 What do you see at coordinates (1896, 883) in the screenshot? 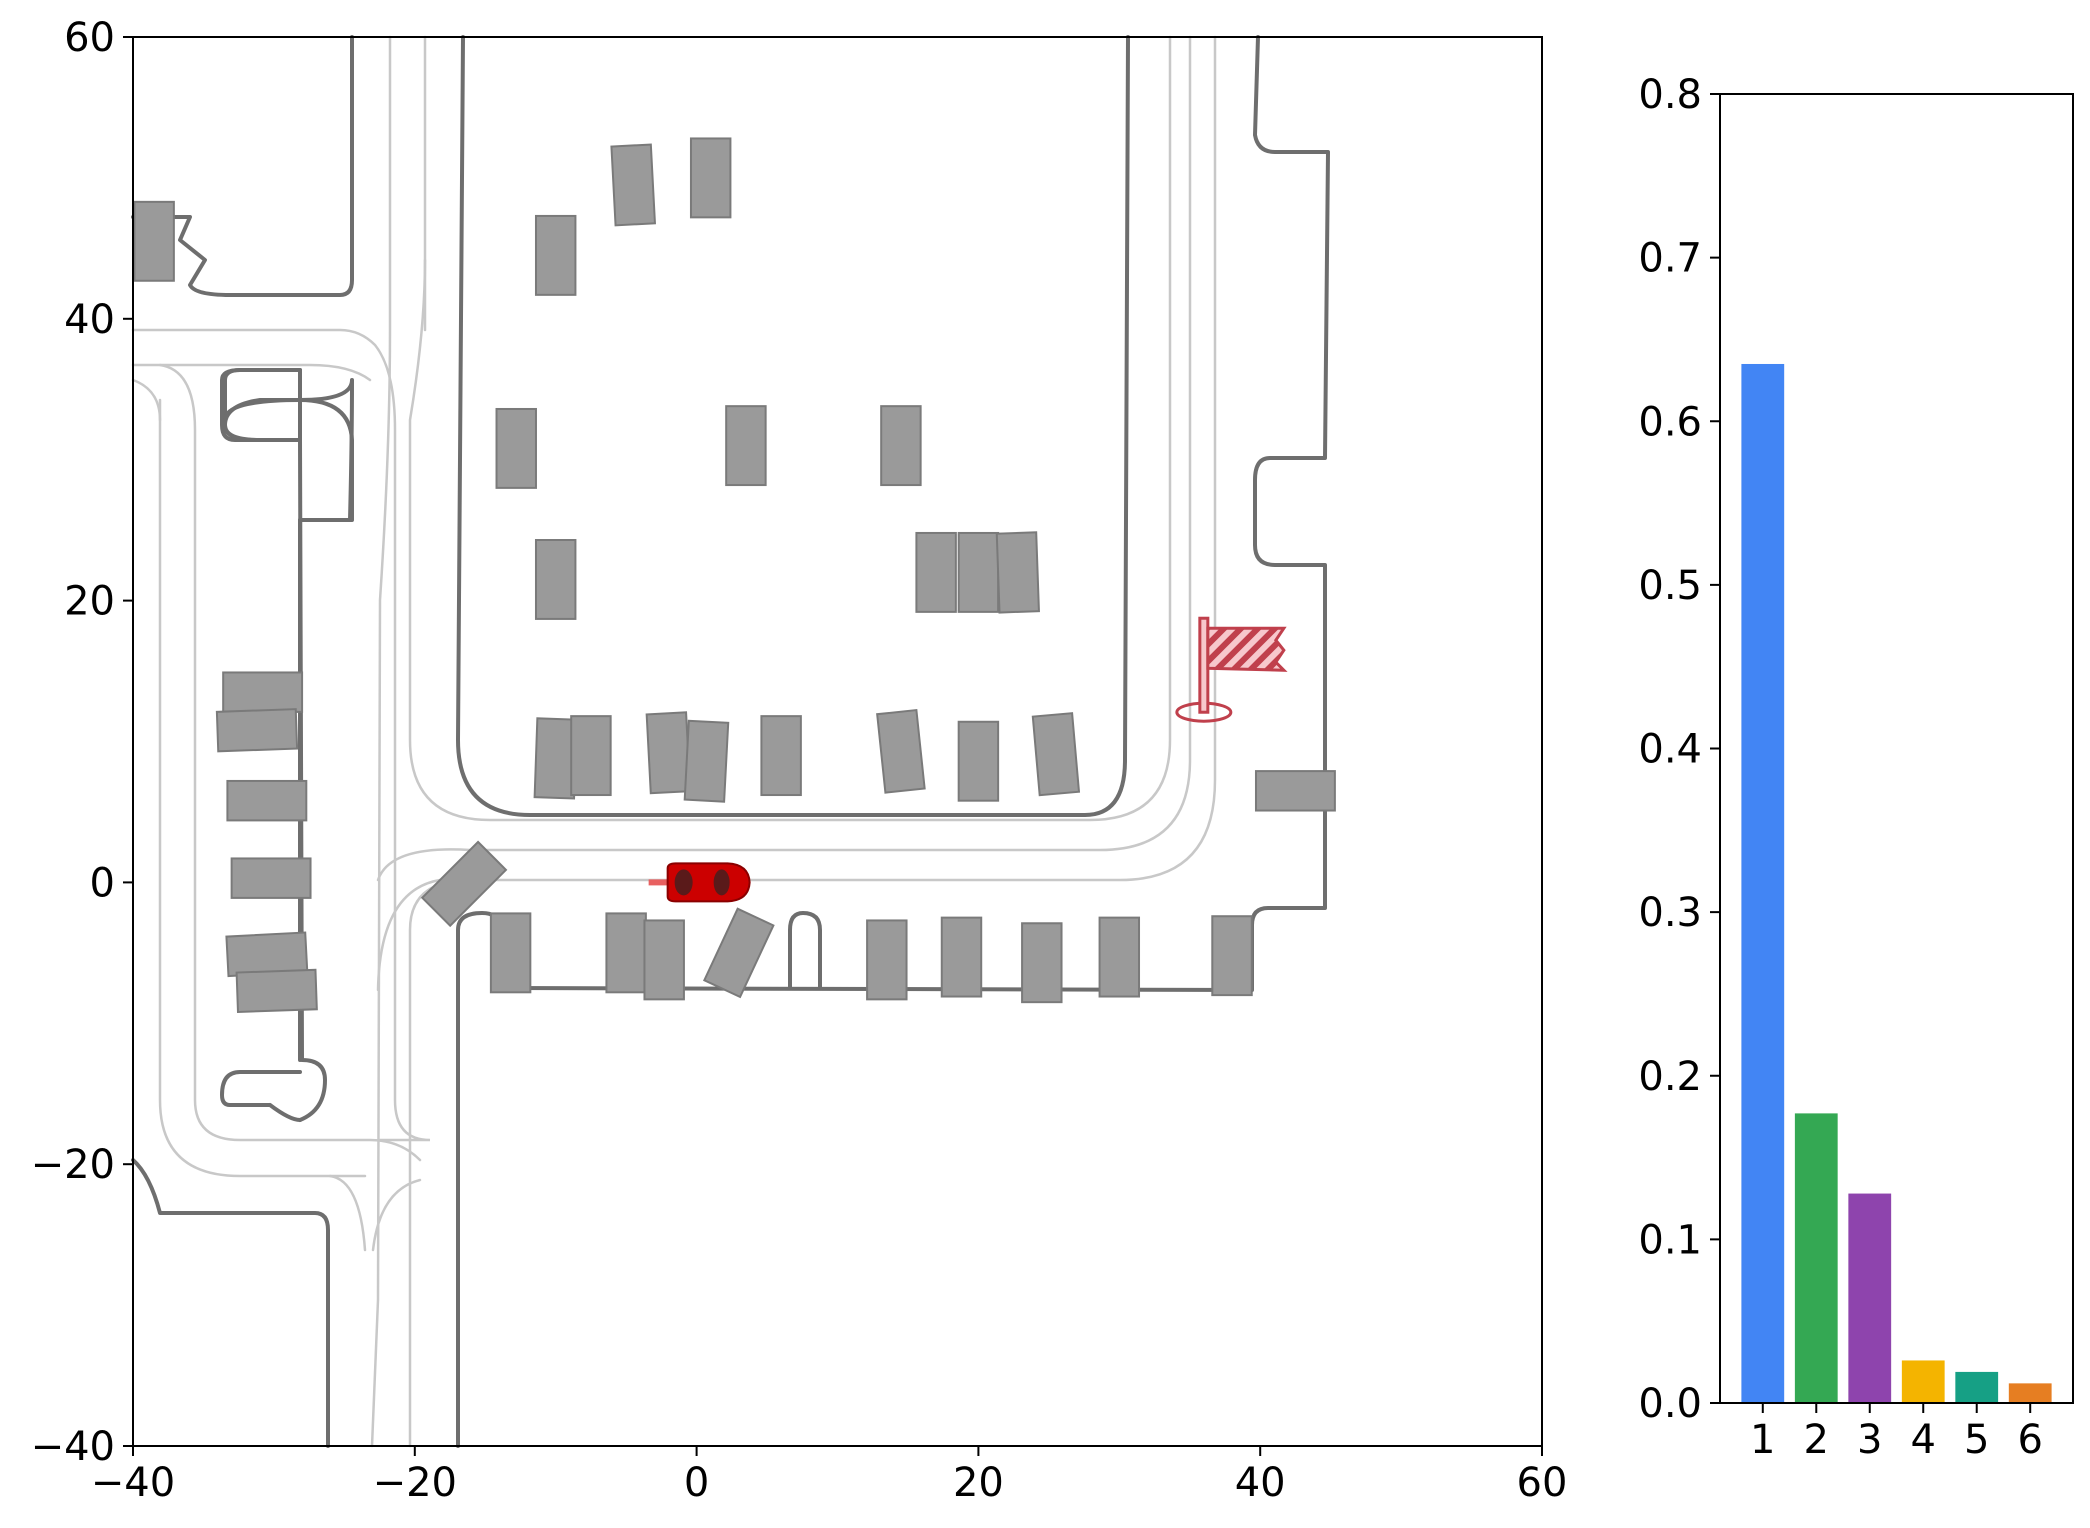
I see `bar-series` at bounding box center [1896, 883].